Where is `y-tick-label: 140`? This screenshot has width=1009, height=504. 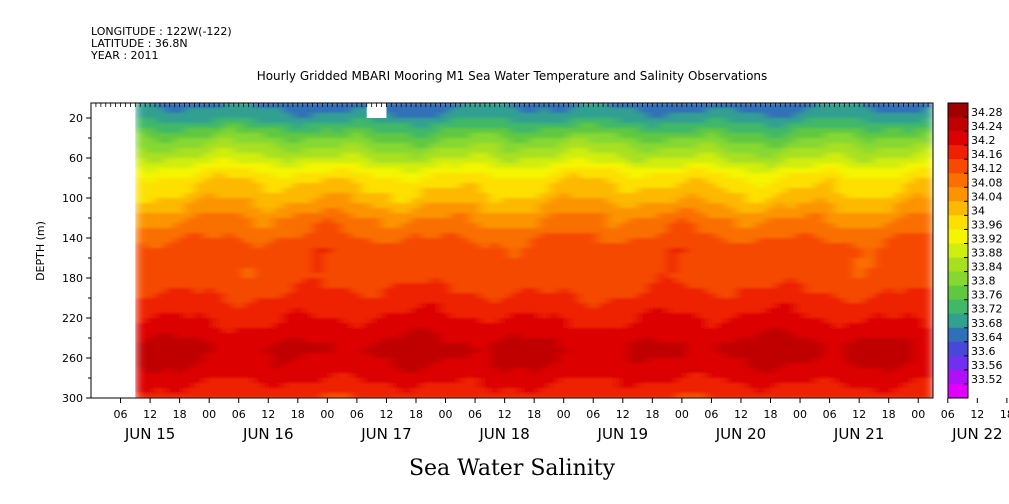 y-tick-label: 140 is located at coordinates (72, 238).